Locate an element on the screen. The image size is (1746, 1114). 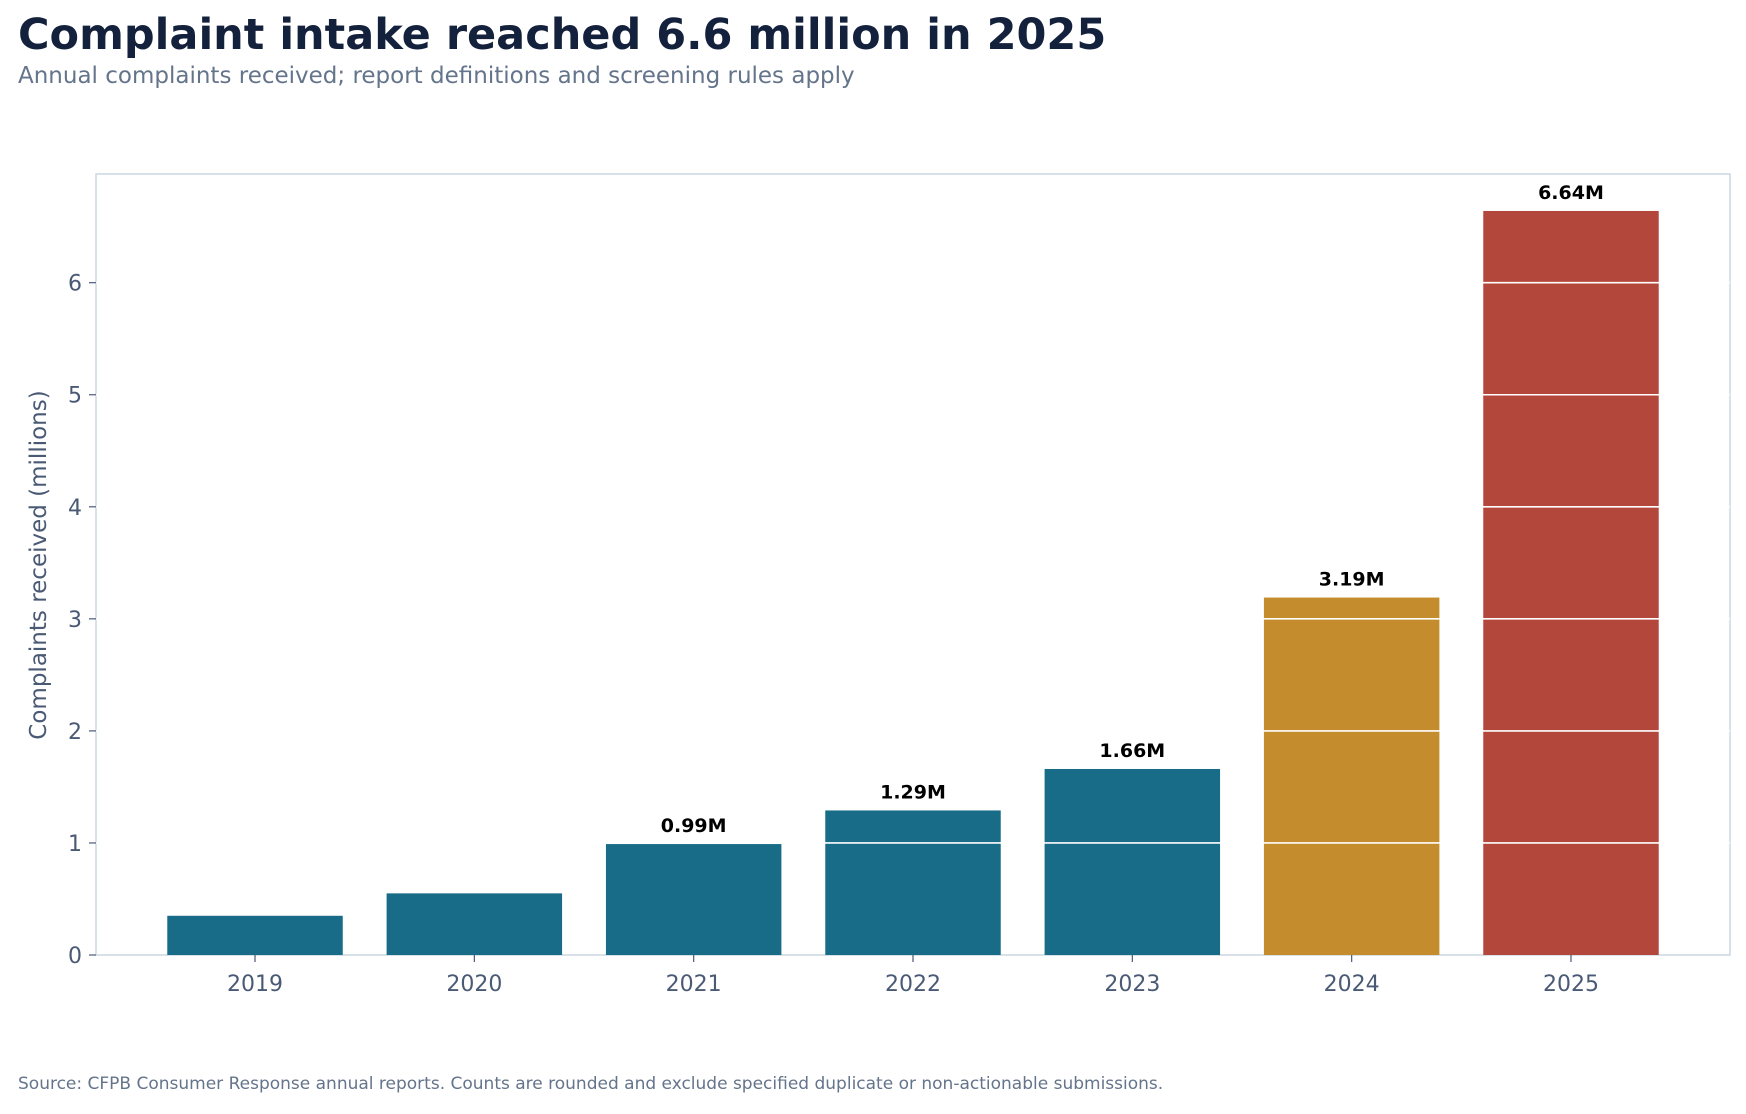
x-tick-label-2020: 2020 is located at coordinates (474, 984).